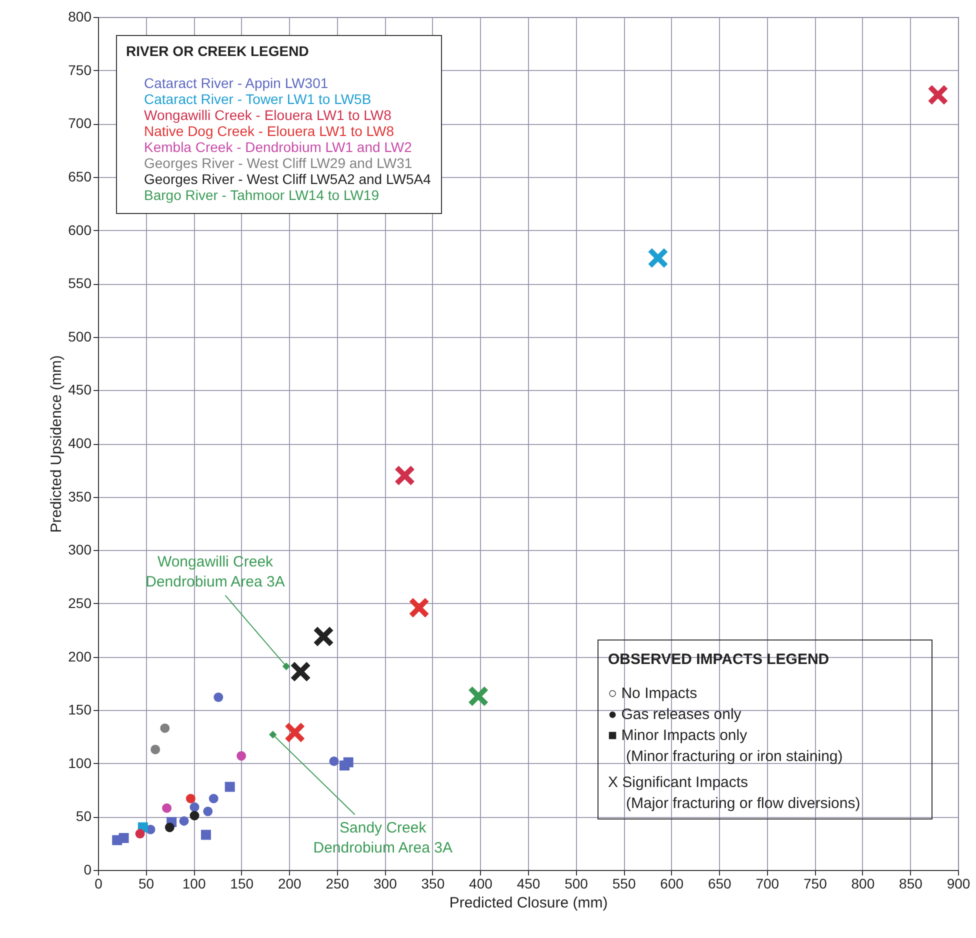 This screenshot has width=976, height=938. I want to click on text: Cataract River - Tower LW1 to LW5B, so click(258, 99).